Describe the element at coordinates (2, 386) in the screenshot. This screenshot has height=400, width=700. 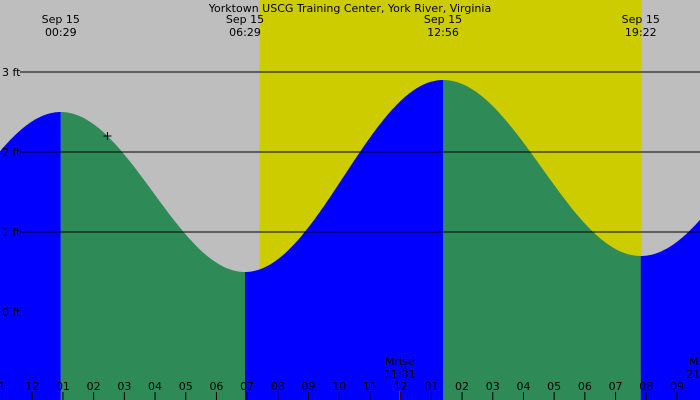
I see `x-tick-label: 1` at that location.